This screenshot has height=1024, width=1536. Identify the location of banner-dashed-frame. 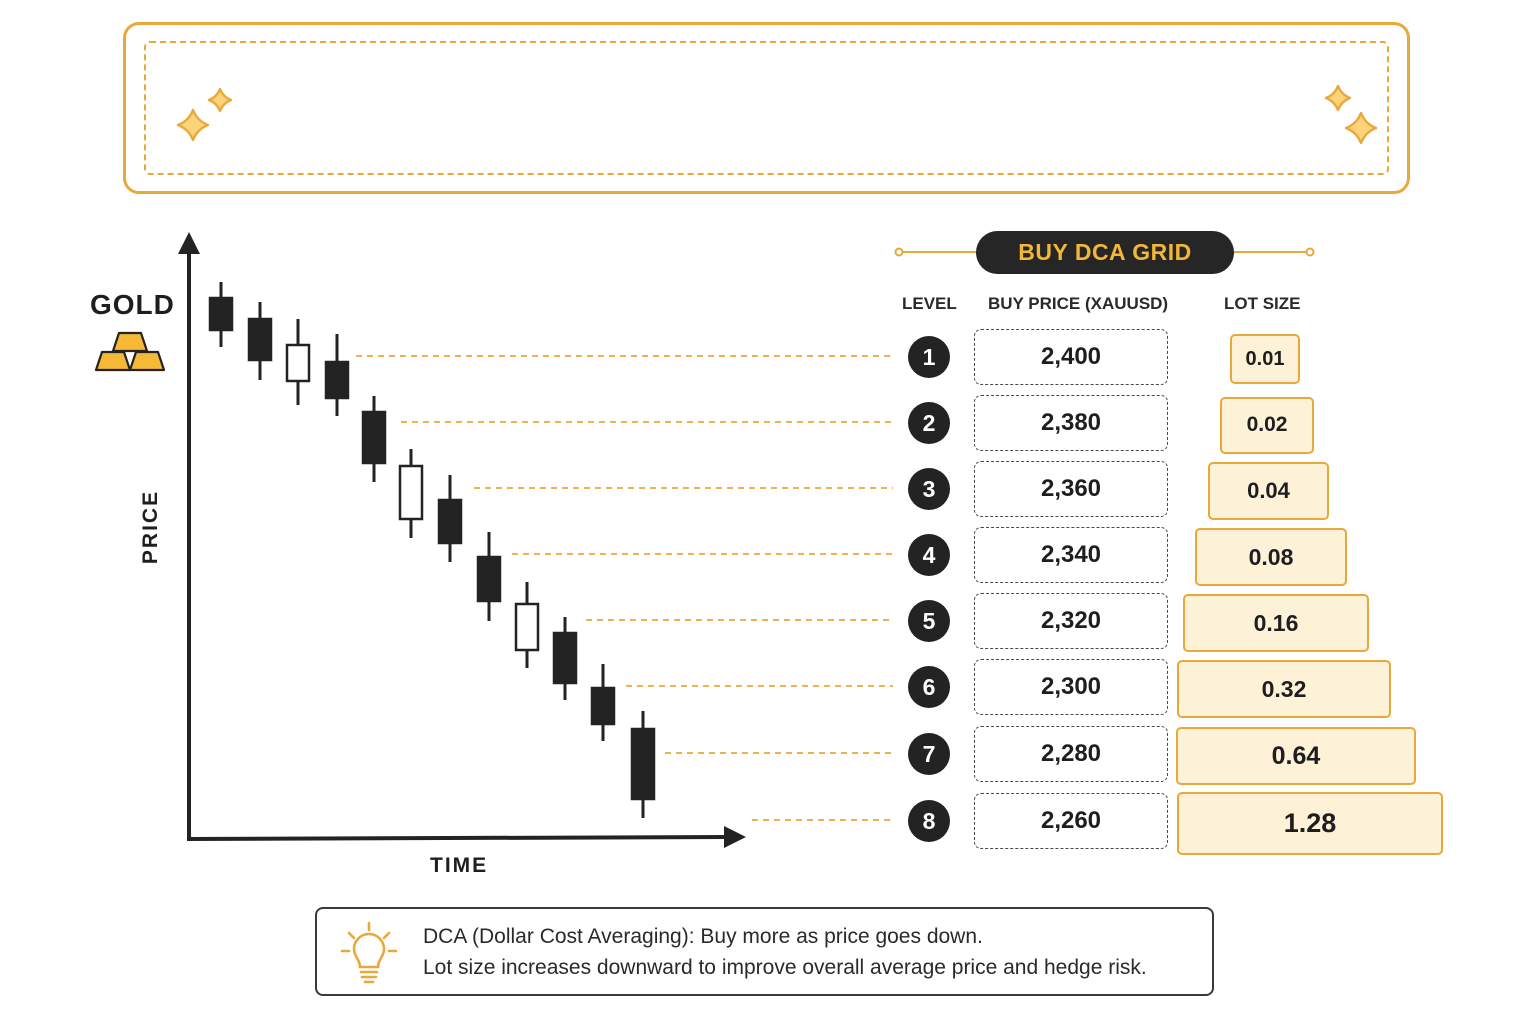
(766, 108).